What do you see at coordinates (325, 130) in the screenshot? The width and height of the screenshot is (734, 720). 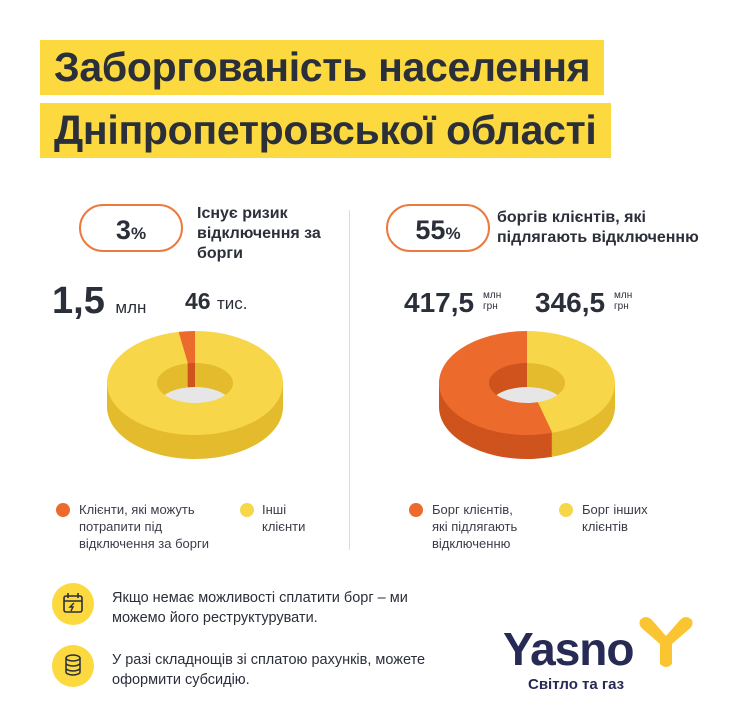 I see `title-line: Дніпропетровської області` at bounding box center [325, 130].